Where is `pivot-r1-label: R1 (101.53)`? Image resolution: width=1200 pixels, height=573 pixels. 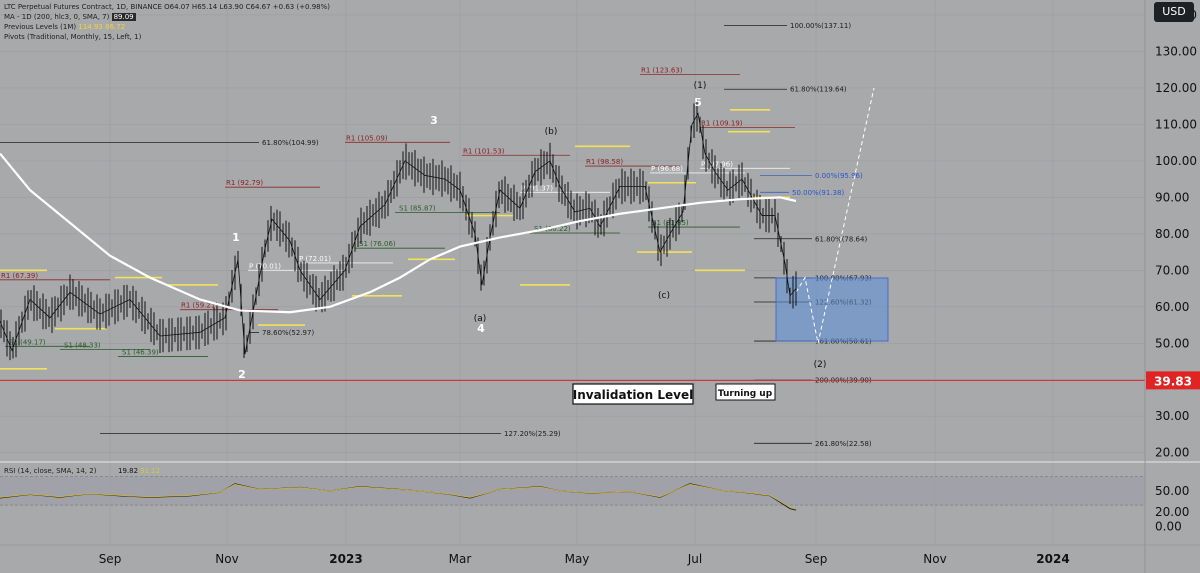 pivot-r1-label: R1 (101.53) is located at coordinates (484, 151).